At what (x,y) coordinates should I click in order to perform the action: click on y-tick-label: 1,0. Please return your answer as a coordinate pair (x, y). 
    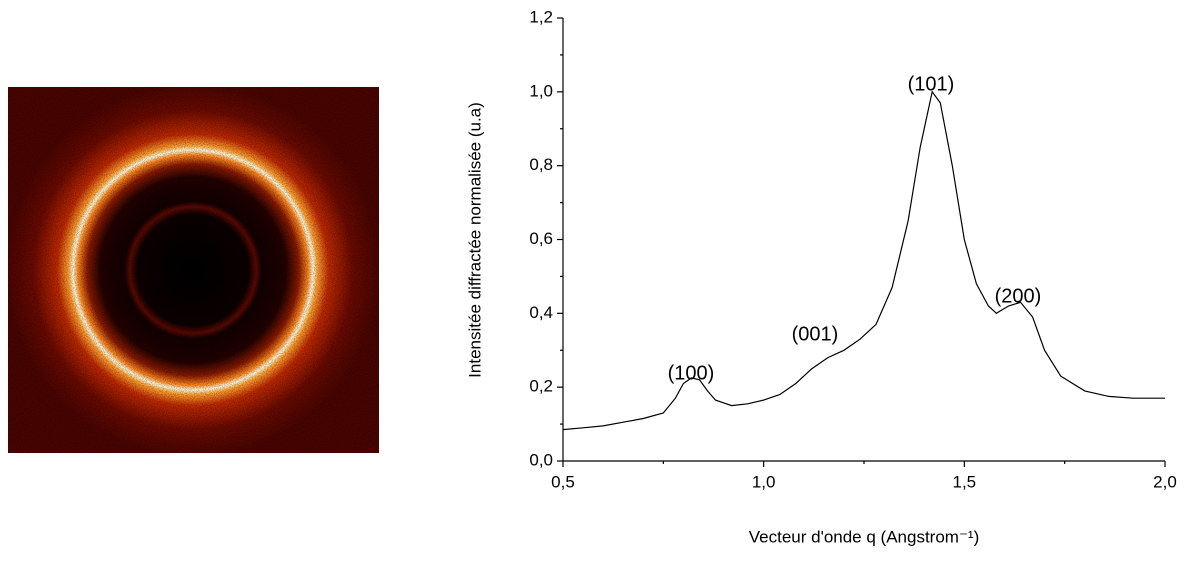
    Looking at the image, I should click on (541, 90).